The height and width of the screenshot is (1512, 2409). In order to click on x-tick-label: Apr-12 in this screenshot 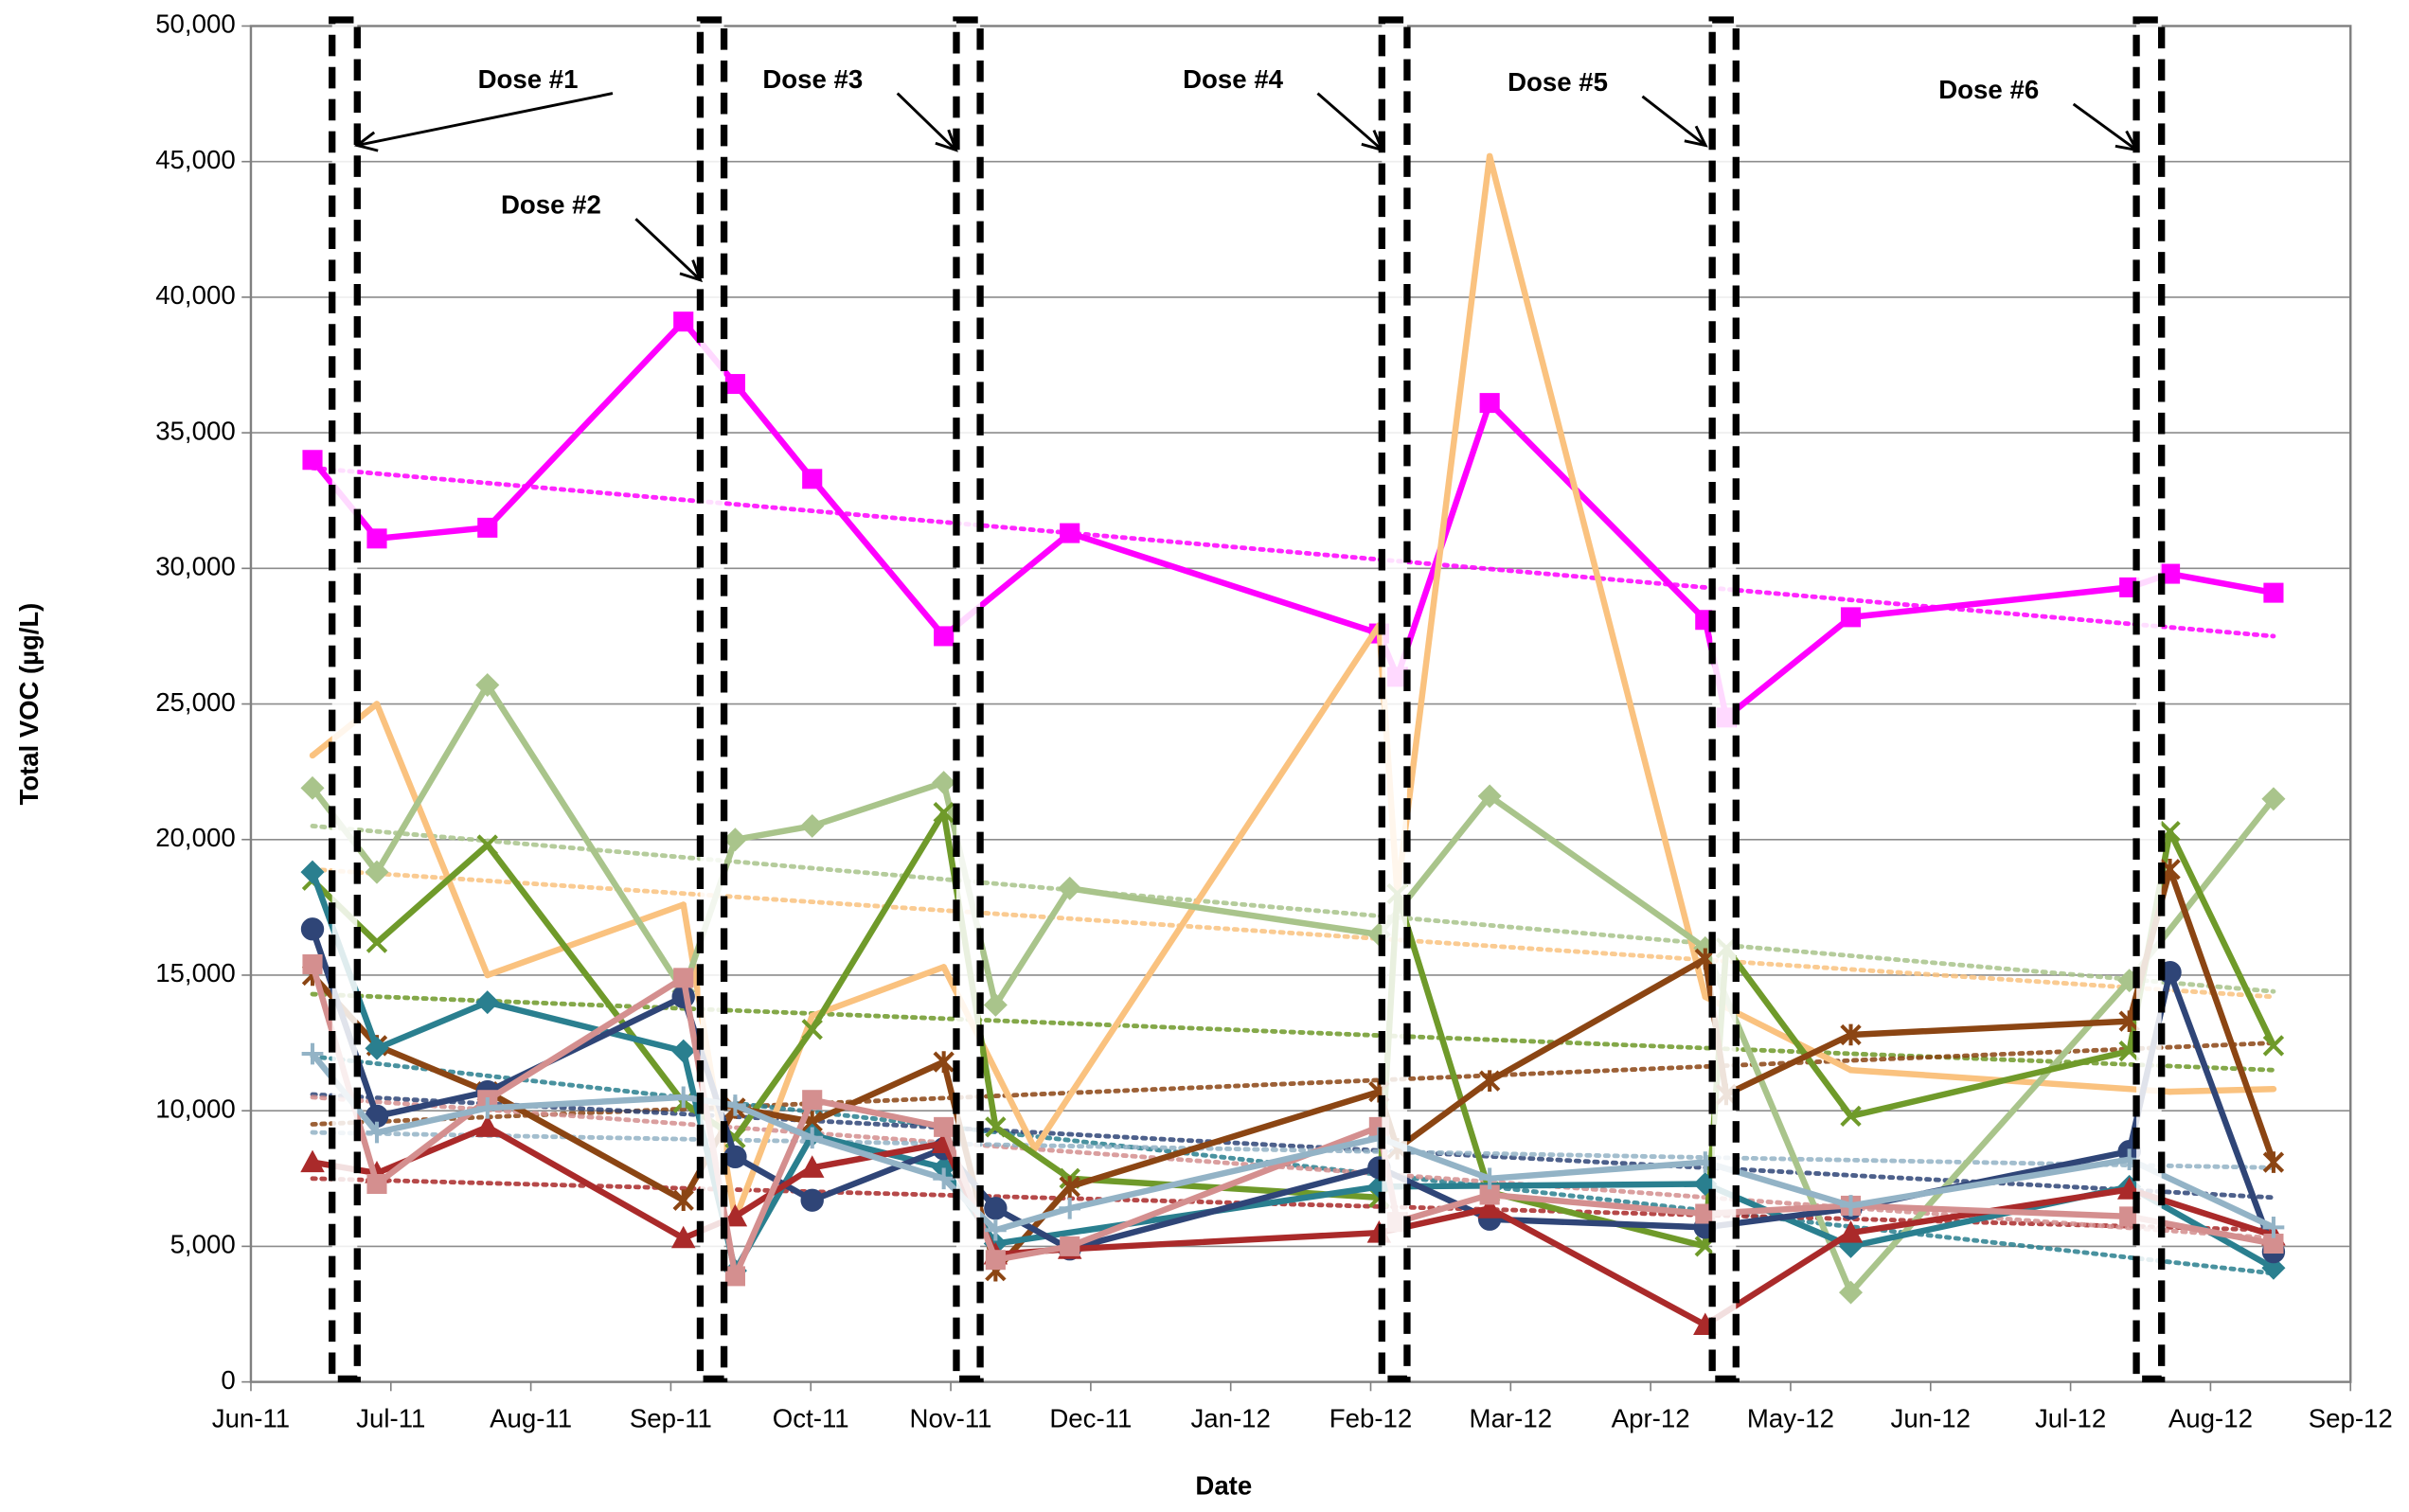, I will do `click(1651, 1417)`.